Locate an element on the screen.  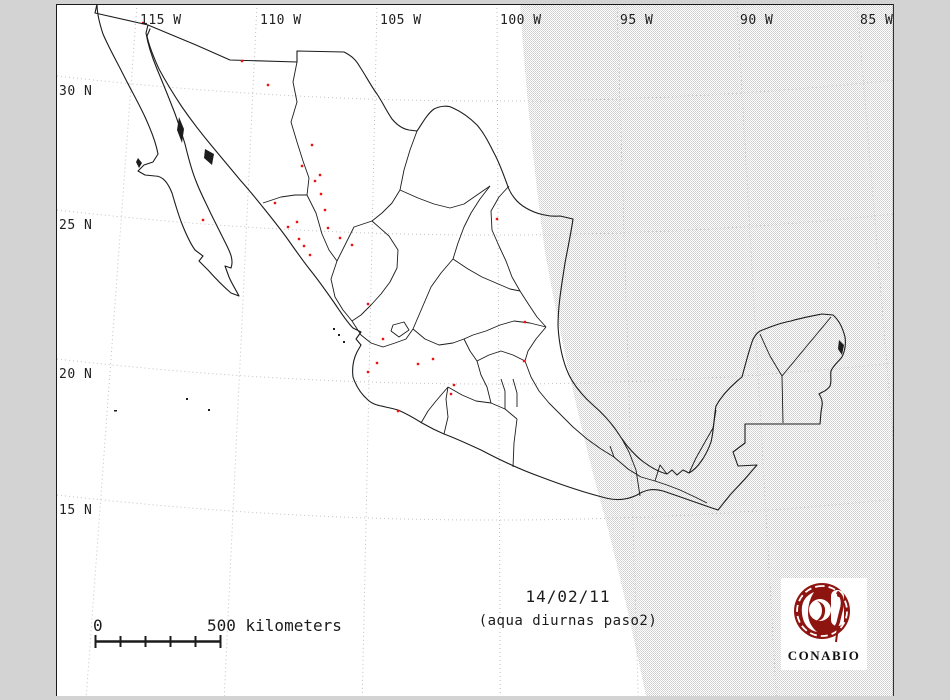
grid-longitude-label: 100 W is located at coordinates (521, 20).